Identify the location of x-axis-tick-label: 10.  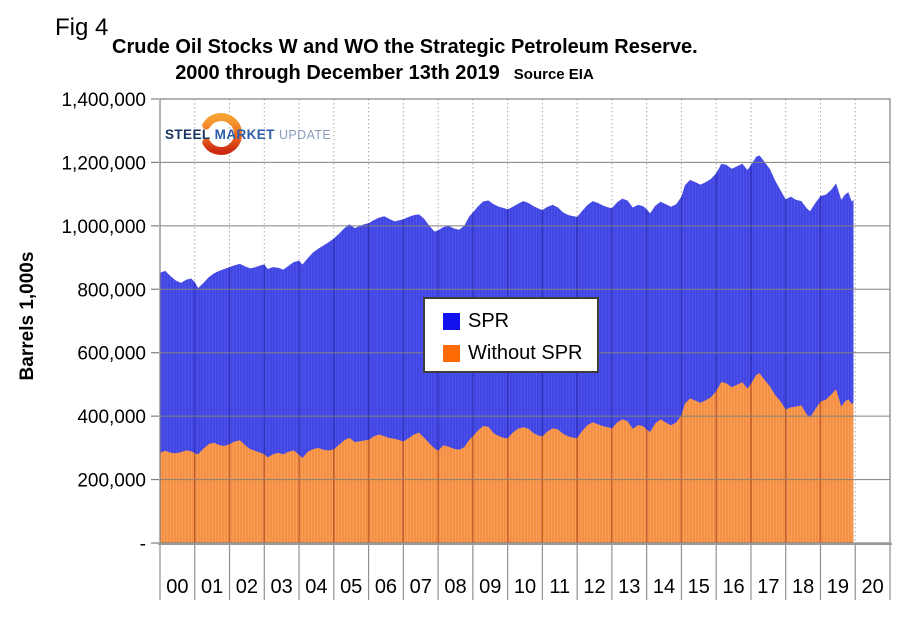
(525, 587).